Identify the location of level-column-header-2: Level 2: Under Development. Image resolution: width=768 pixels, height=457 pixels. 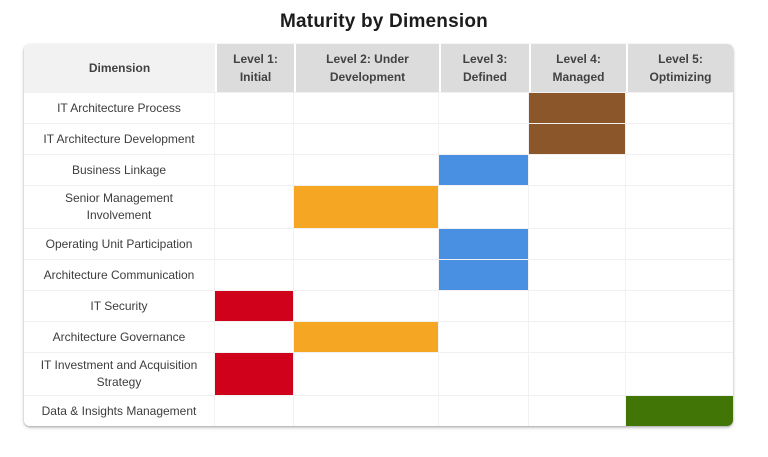
(366, 68).